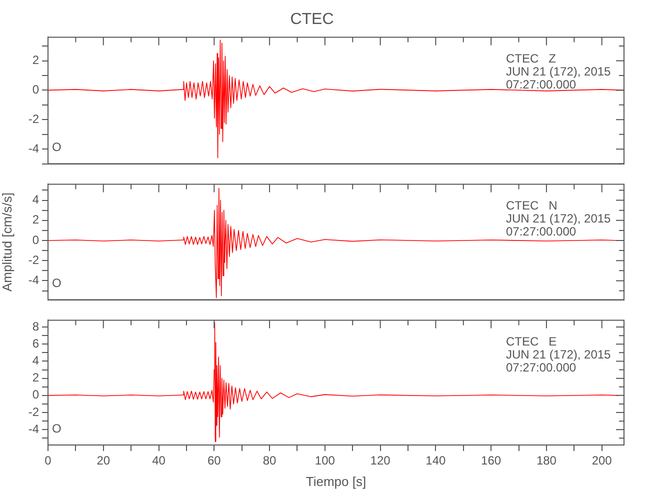 Image resolution: width=650 pixels, height=500 pixels. What do you see at coordinates (48, 461) in the screenshot?
I see `x-tick-label: 0` at bounding box center [48, 461].